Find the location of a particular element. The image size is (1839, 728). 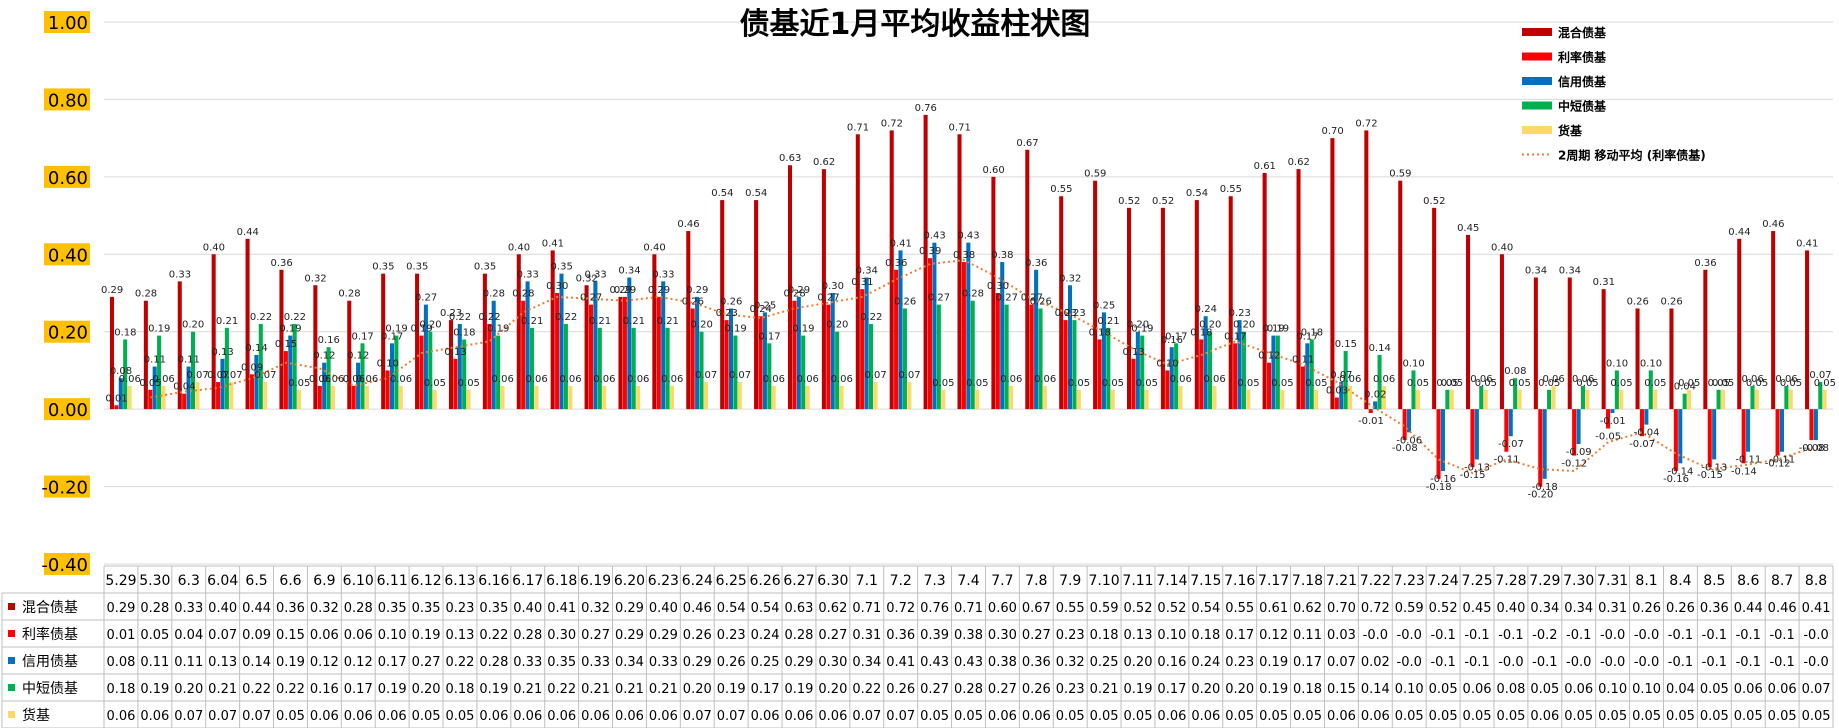

data-label: -0.18 is located at coordinates (1545, 487).